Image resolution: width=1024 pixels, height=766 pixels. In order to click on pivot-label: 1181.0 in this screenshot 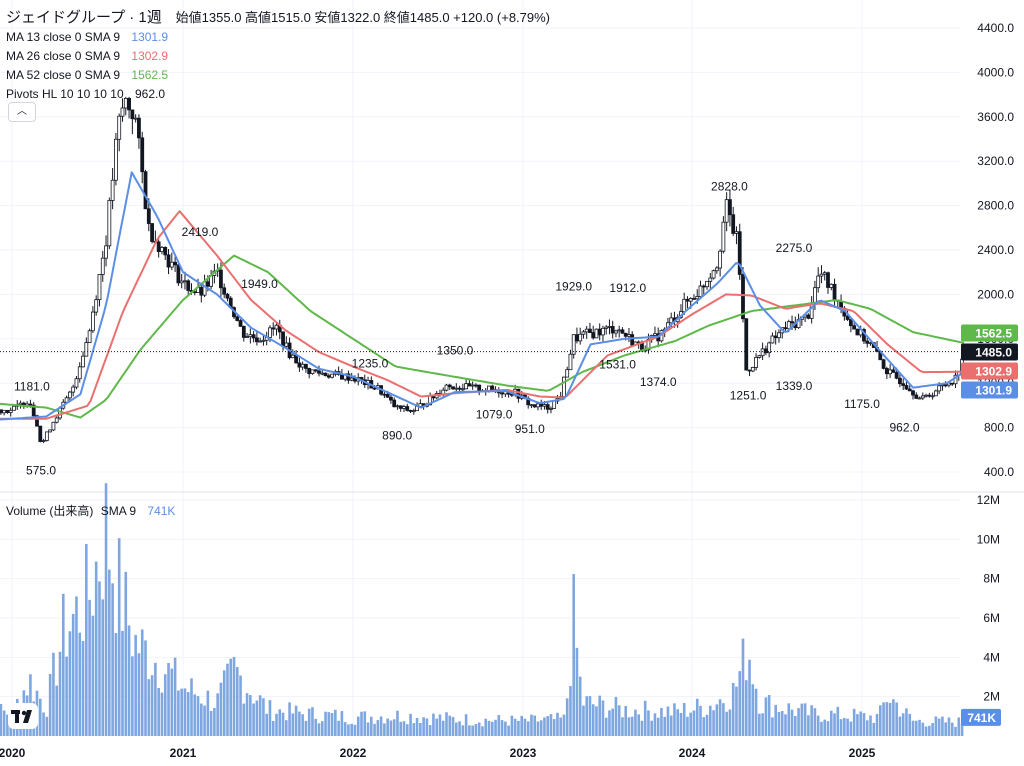, I will do `click(32, 386)`.